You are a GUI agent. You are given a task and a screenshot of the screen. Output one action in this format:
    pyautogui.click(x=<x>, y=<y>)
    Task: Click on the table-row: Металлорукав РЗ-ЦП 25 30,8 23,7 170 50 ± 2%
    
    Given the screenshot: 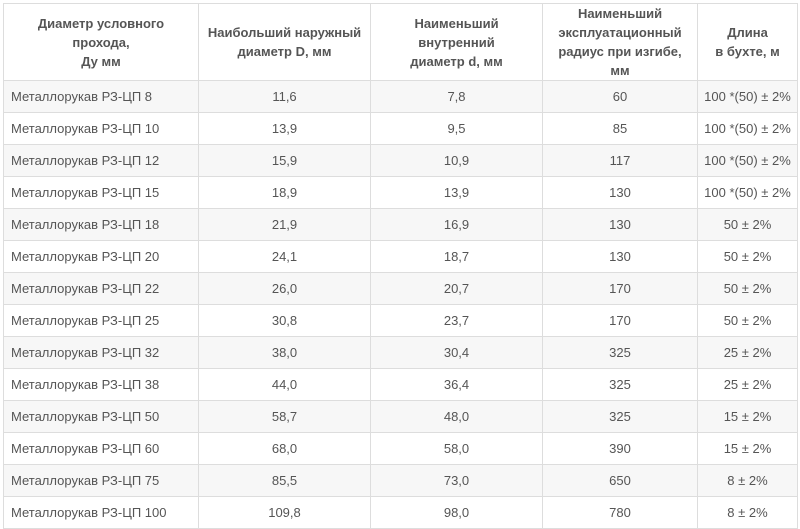 What is the action you would take?
    pyautogui.click(x=400, y=320)
    